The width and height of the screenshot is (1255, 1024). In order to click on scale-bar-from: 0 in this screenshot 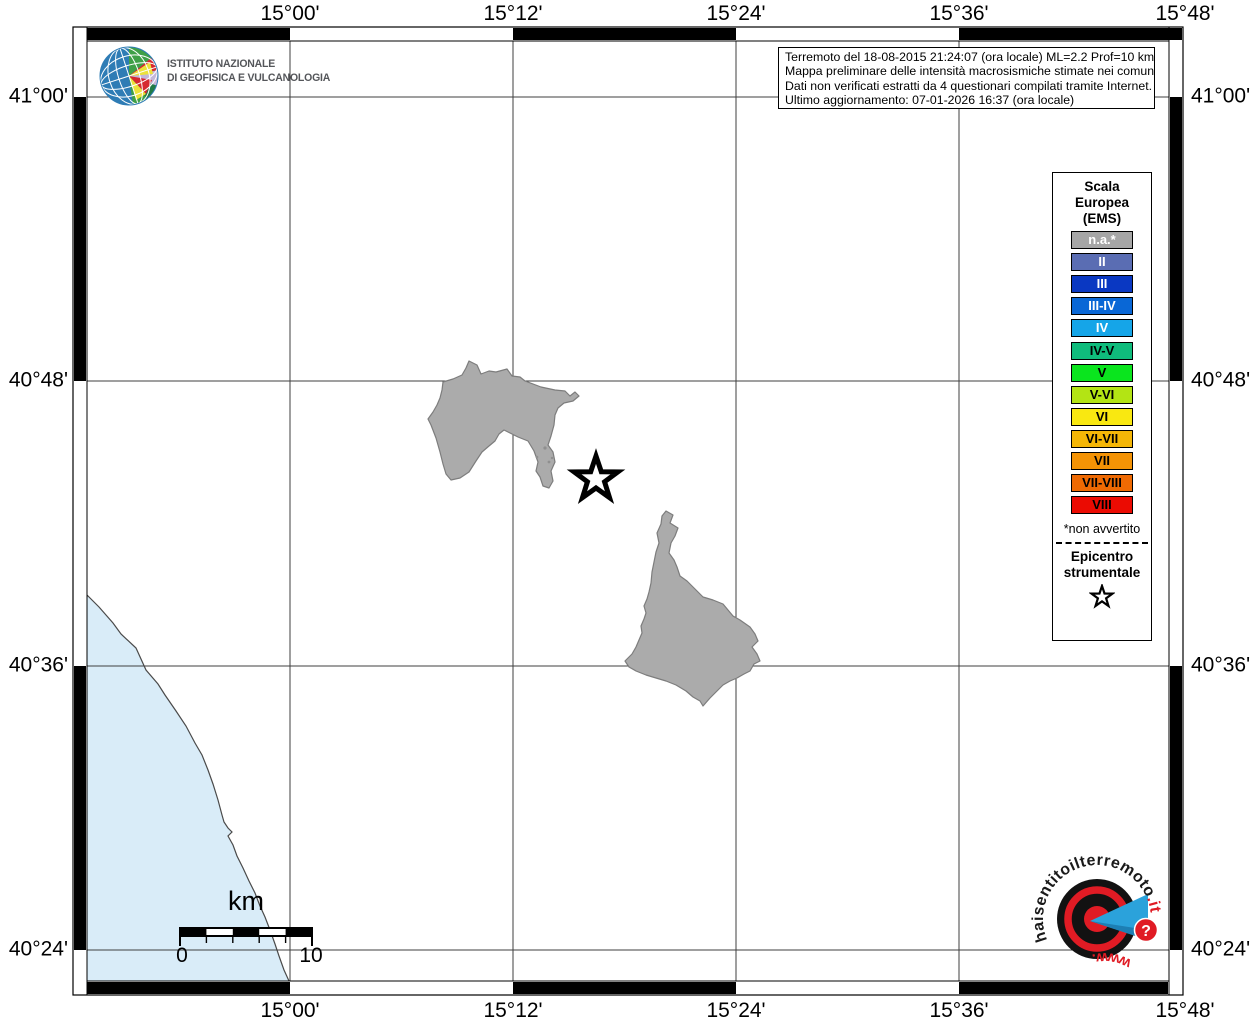, I will do `click(182, 955)`.